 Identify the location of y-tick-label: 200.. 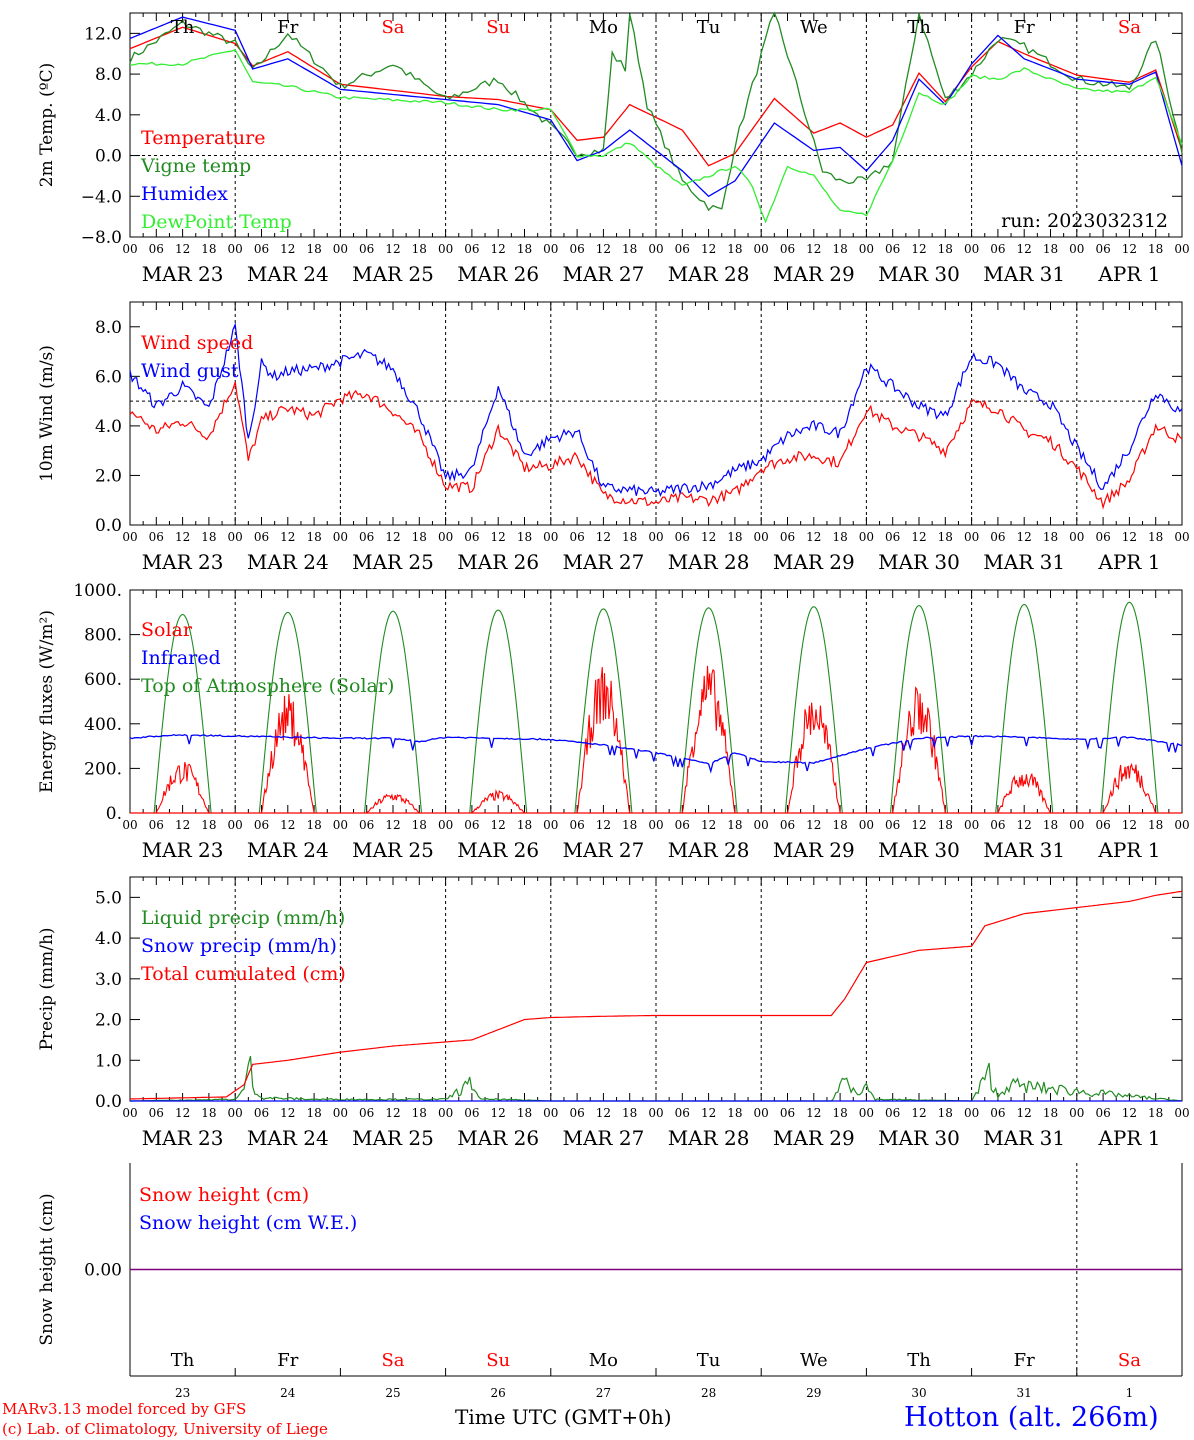
(103, 769).